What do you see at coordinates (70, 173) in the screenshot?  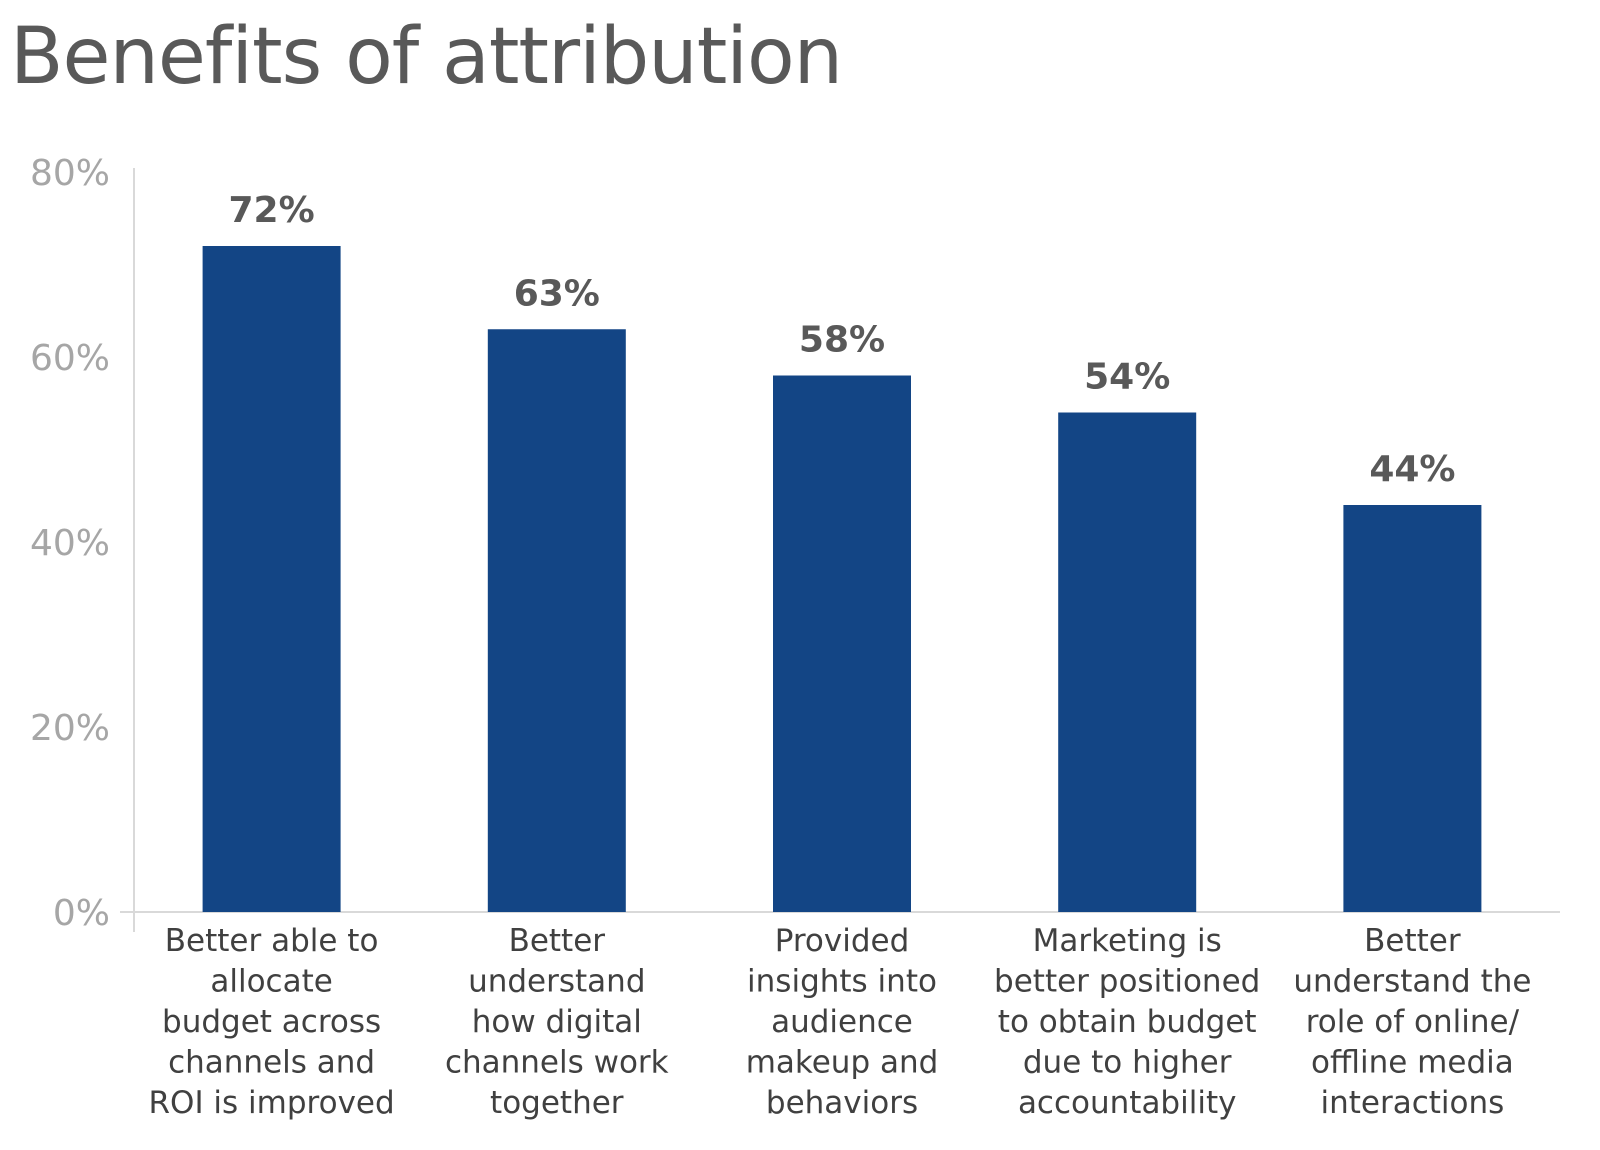 I see `y-tick-label: 80%` at bounding box center [70, 173].